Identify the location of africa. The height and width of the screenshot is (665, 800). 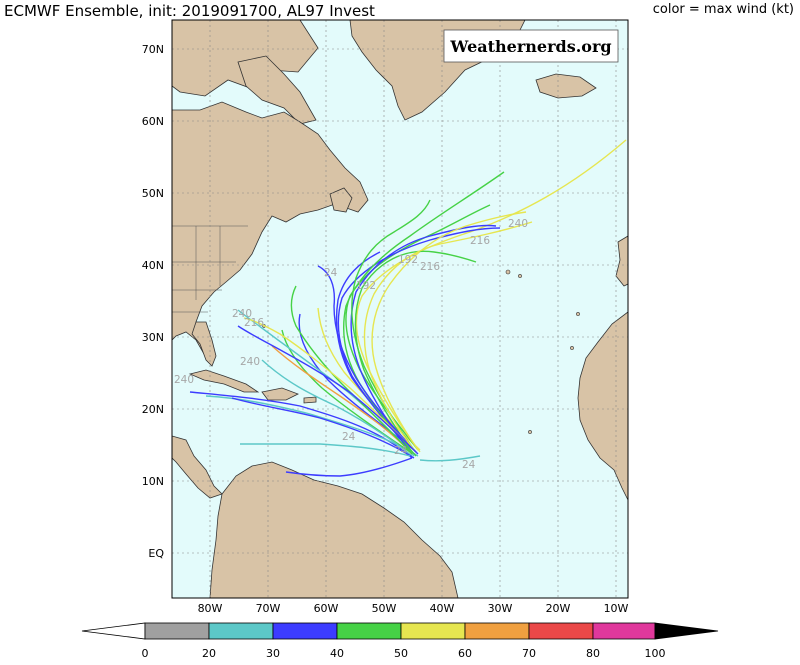
(602, 406).